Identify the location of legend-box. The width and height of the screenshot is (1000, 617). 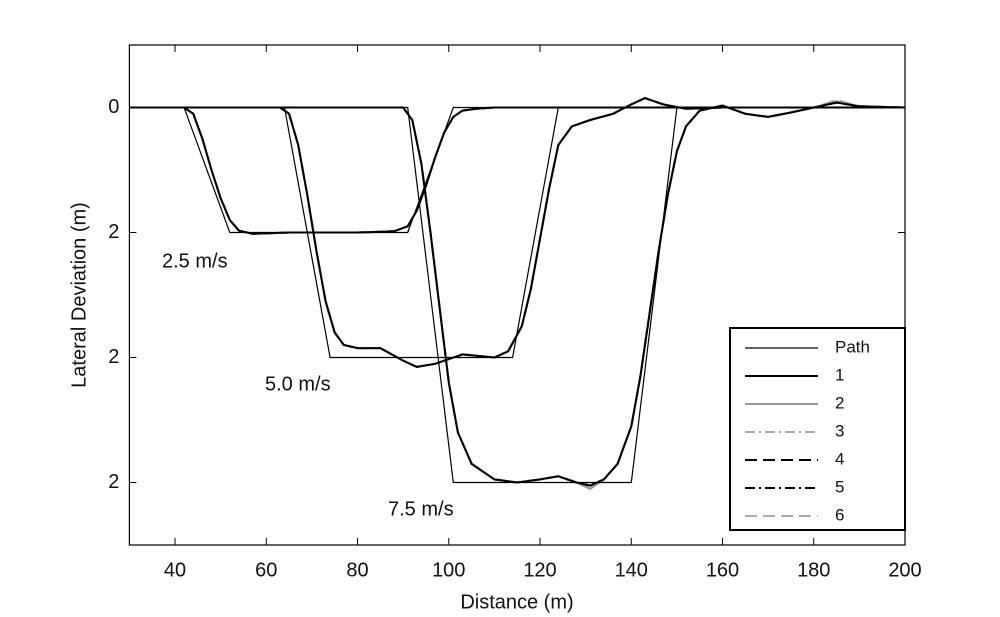
(817, 429).